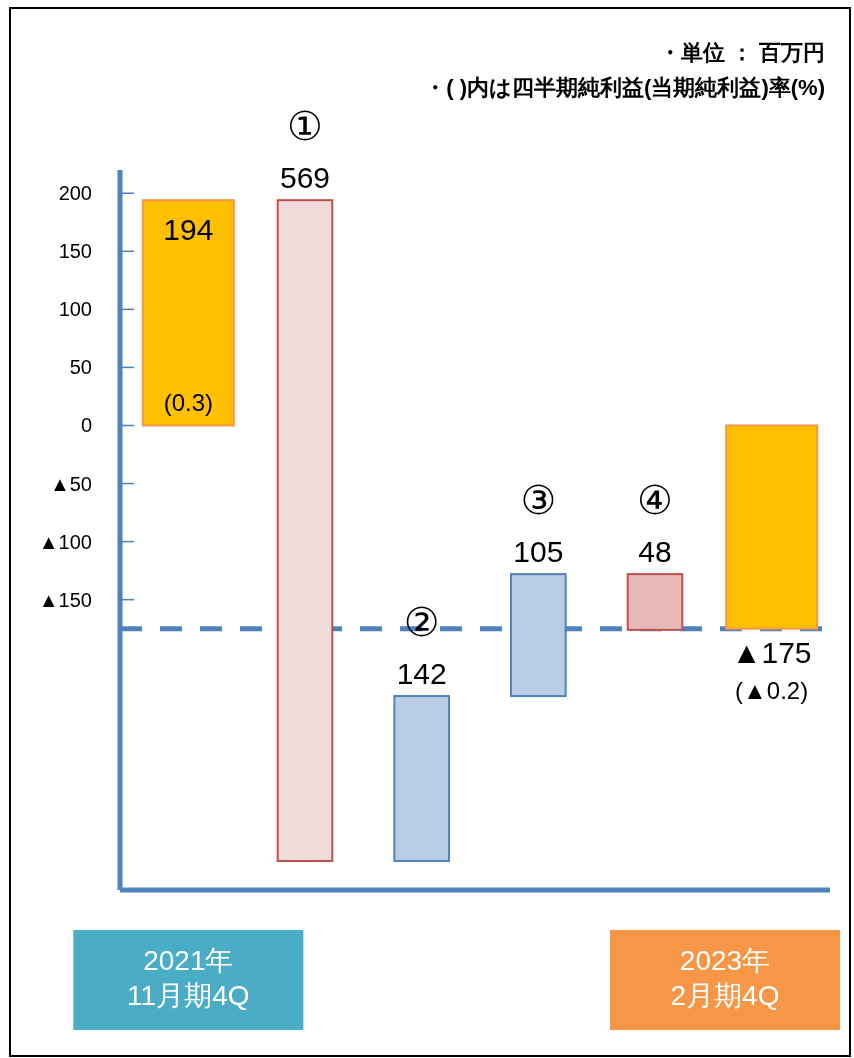 This screenshot has width=854, height=1058. What do you see at coordinates (305, 126) in the screenshot?
I see `annotation: ①` at bounding box center [305, 126].